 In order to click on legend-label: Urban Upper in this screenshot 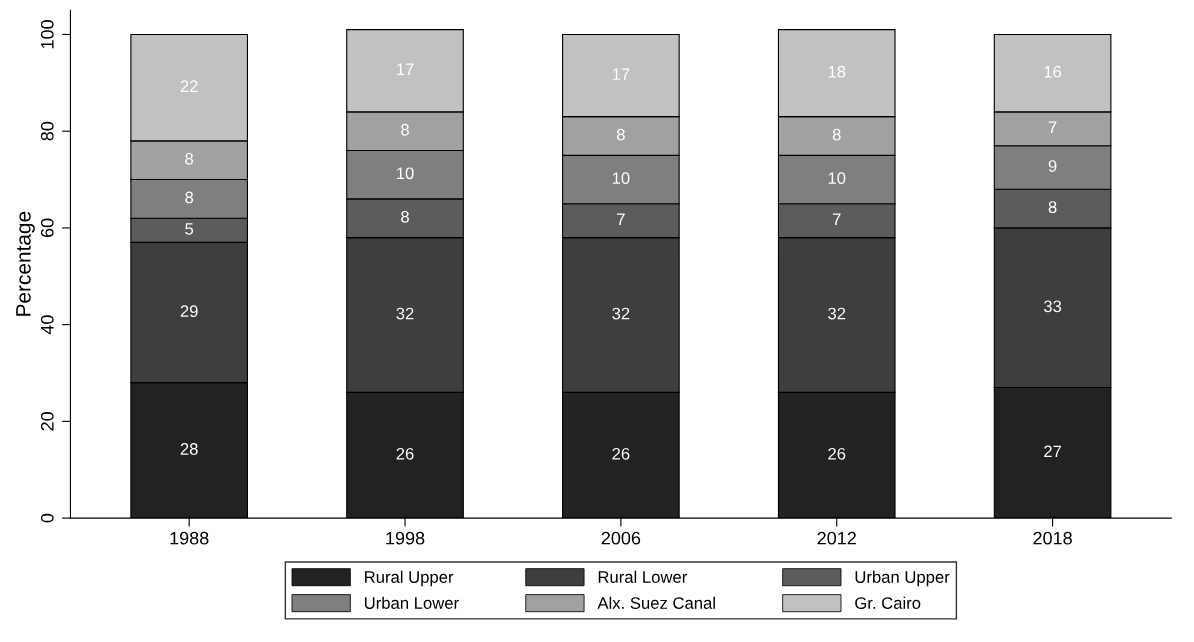, I will do `click(902, 578)`.